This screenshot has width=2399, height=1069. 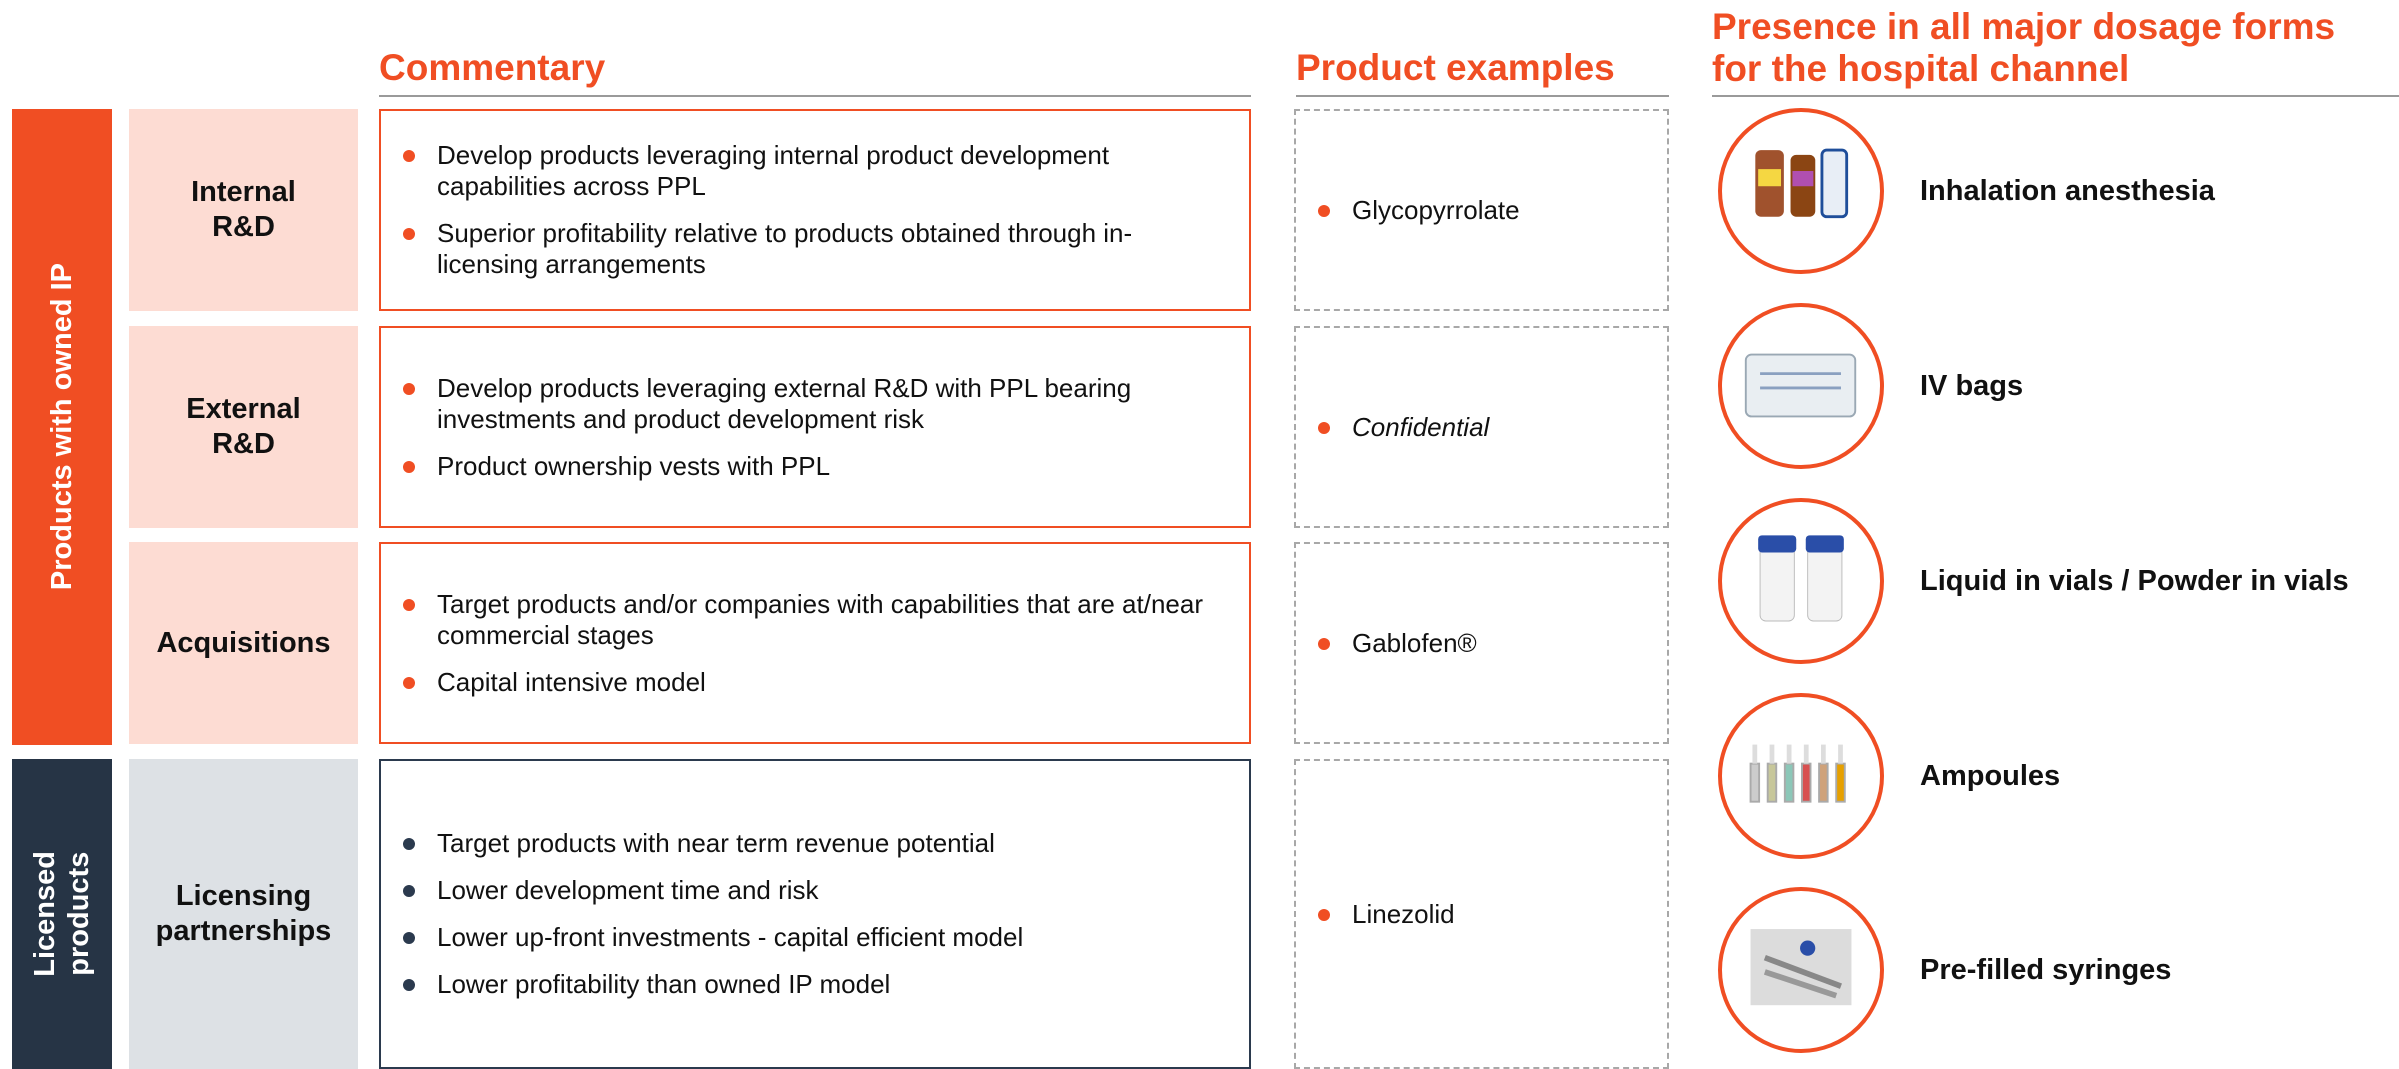 I want to click on category-line: Acquisitions, so click(x=243, y=642).